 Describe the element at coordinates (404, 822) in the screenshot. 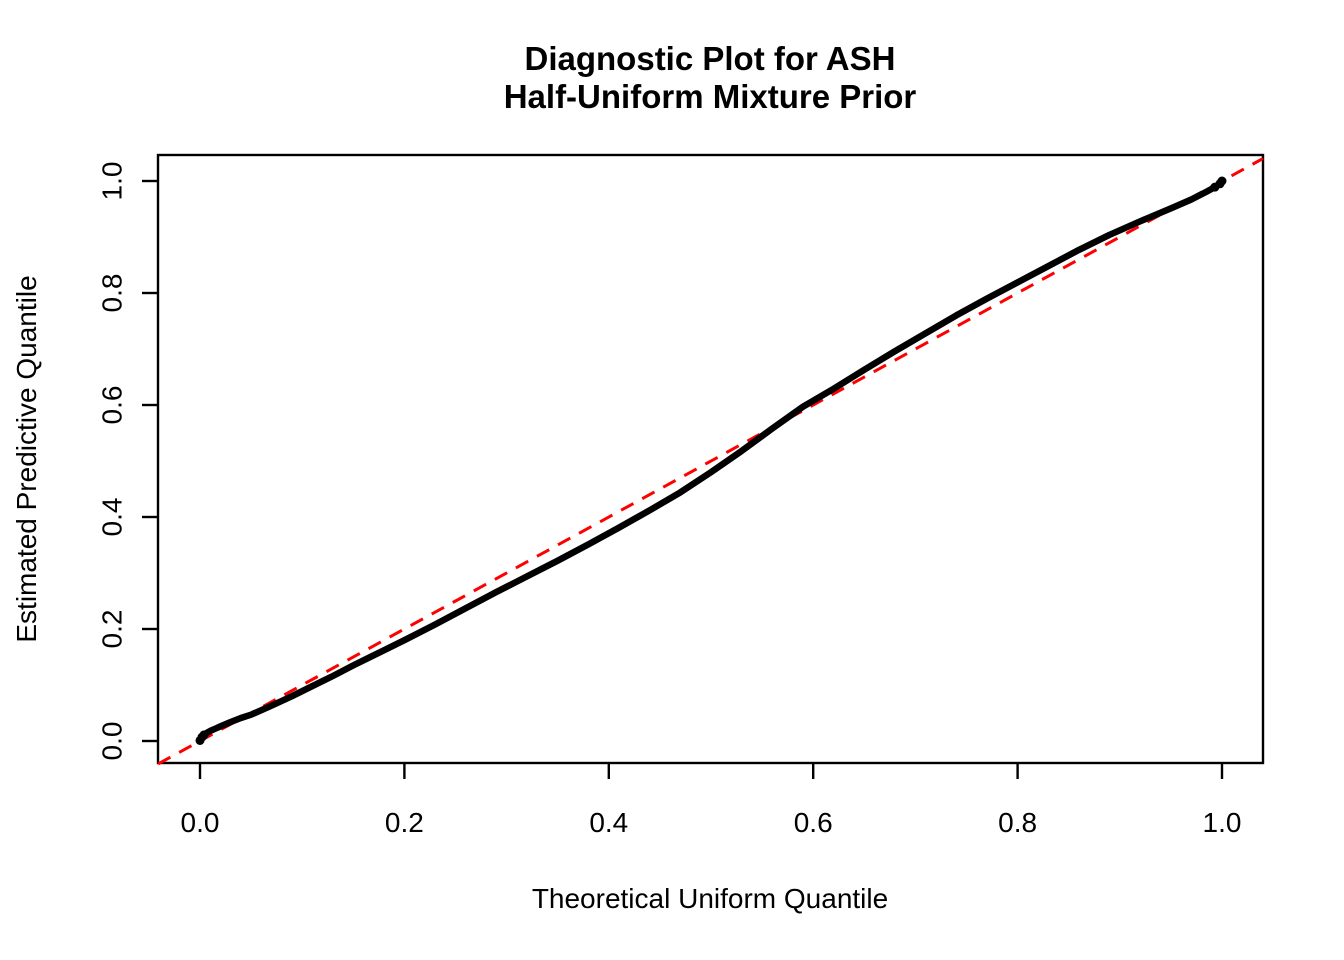

I see `x-tick-label: 0.2` at that location.